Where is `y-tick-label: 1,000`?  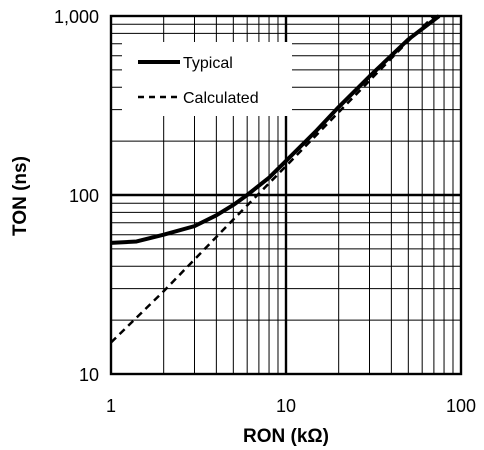
y-tick-label: 1,000 is located at coordinates (76, 17).